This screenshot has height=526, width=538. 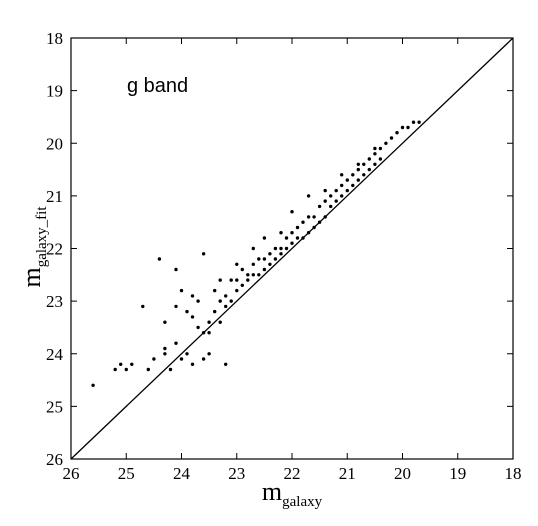 What do you see at coordinates (292, 473) in the screenshot?
I see `x-tick-label: 22` at bounding box center [292, 473].